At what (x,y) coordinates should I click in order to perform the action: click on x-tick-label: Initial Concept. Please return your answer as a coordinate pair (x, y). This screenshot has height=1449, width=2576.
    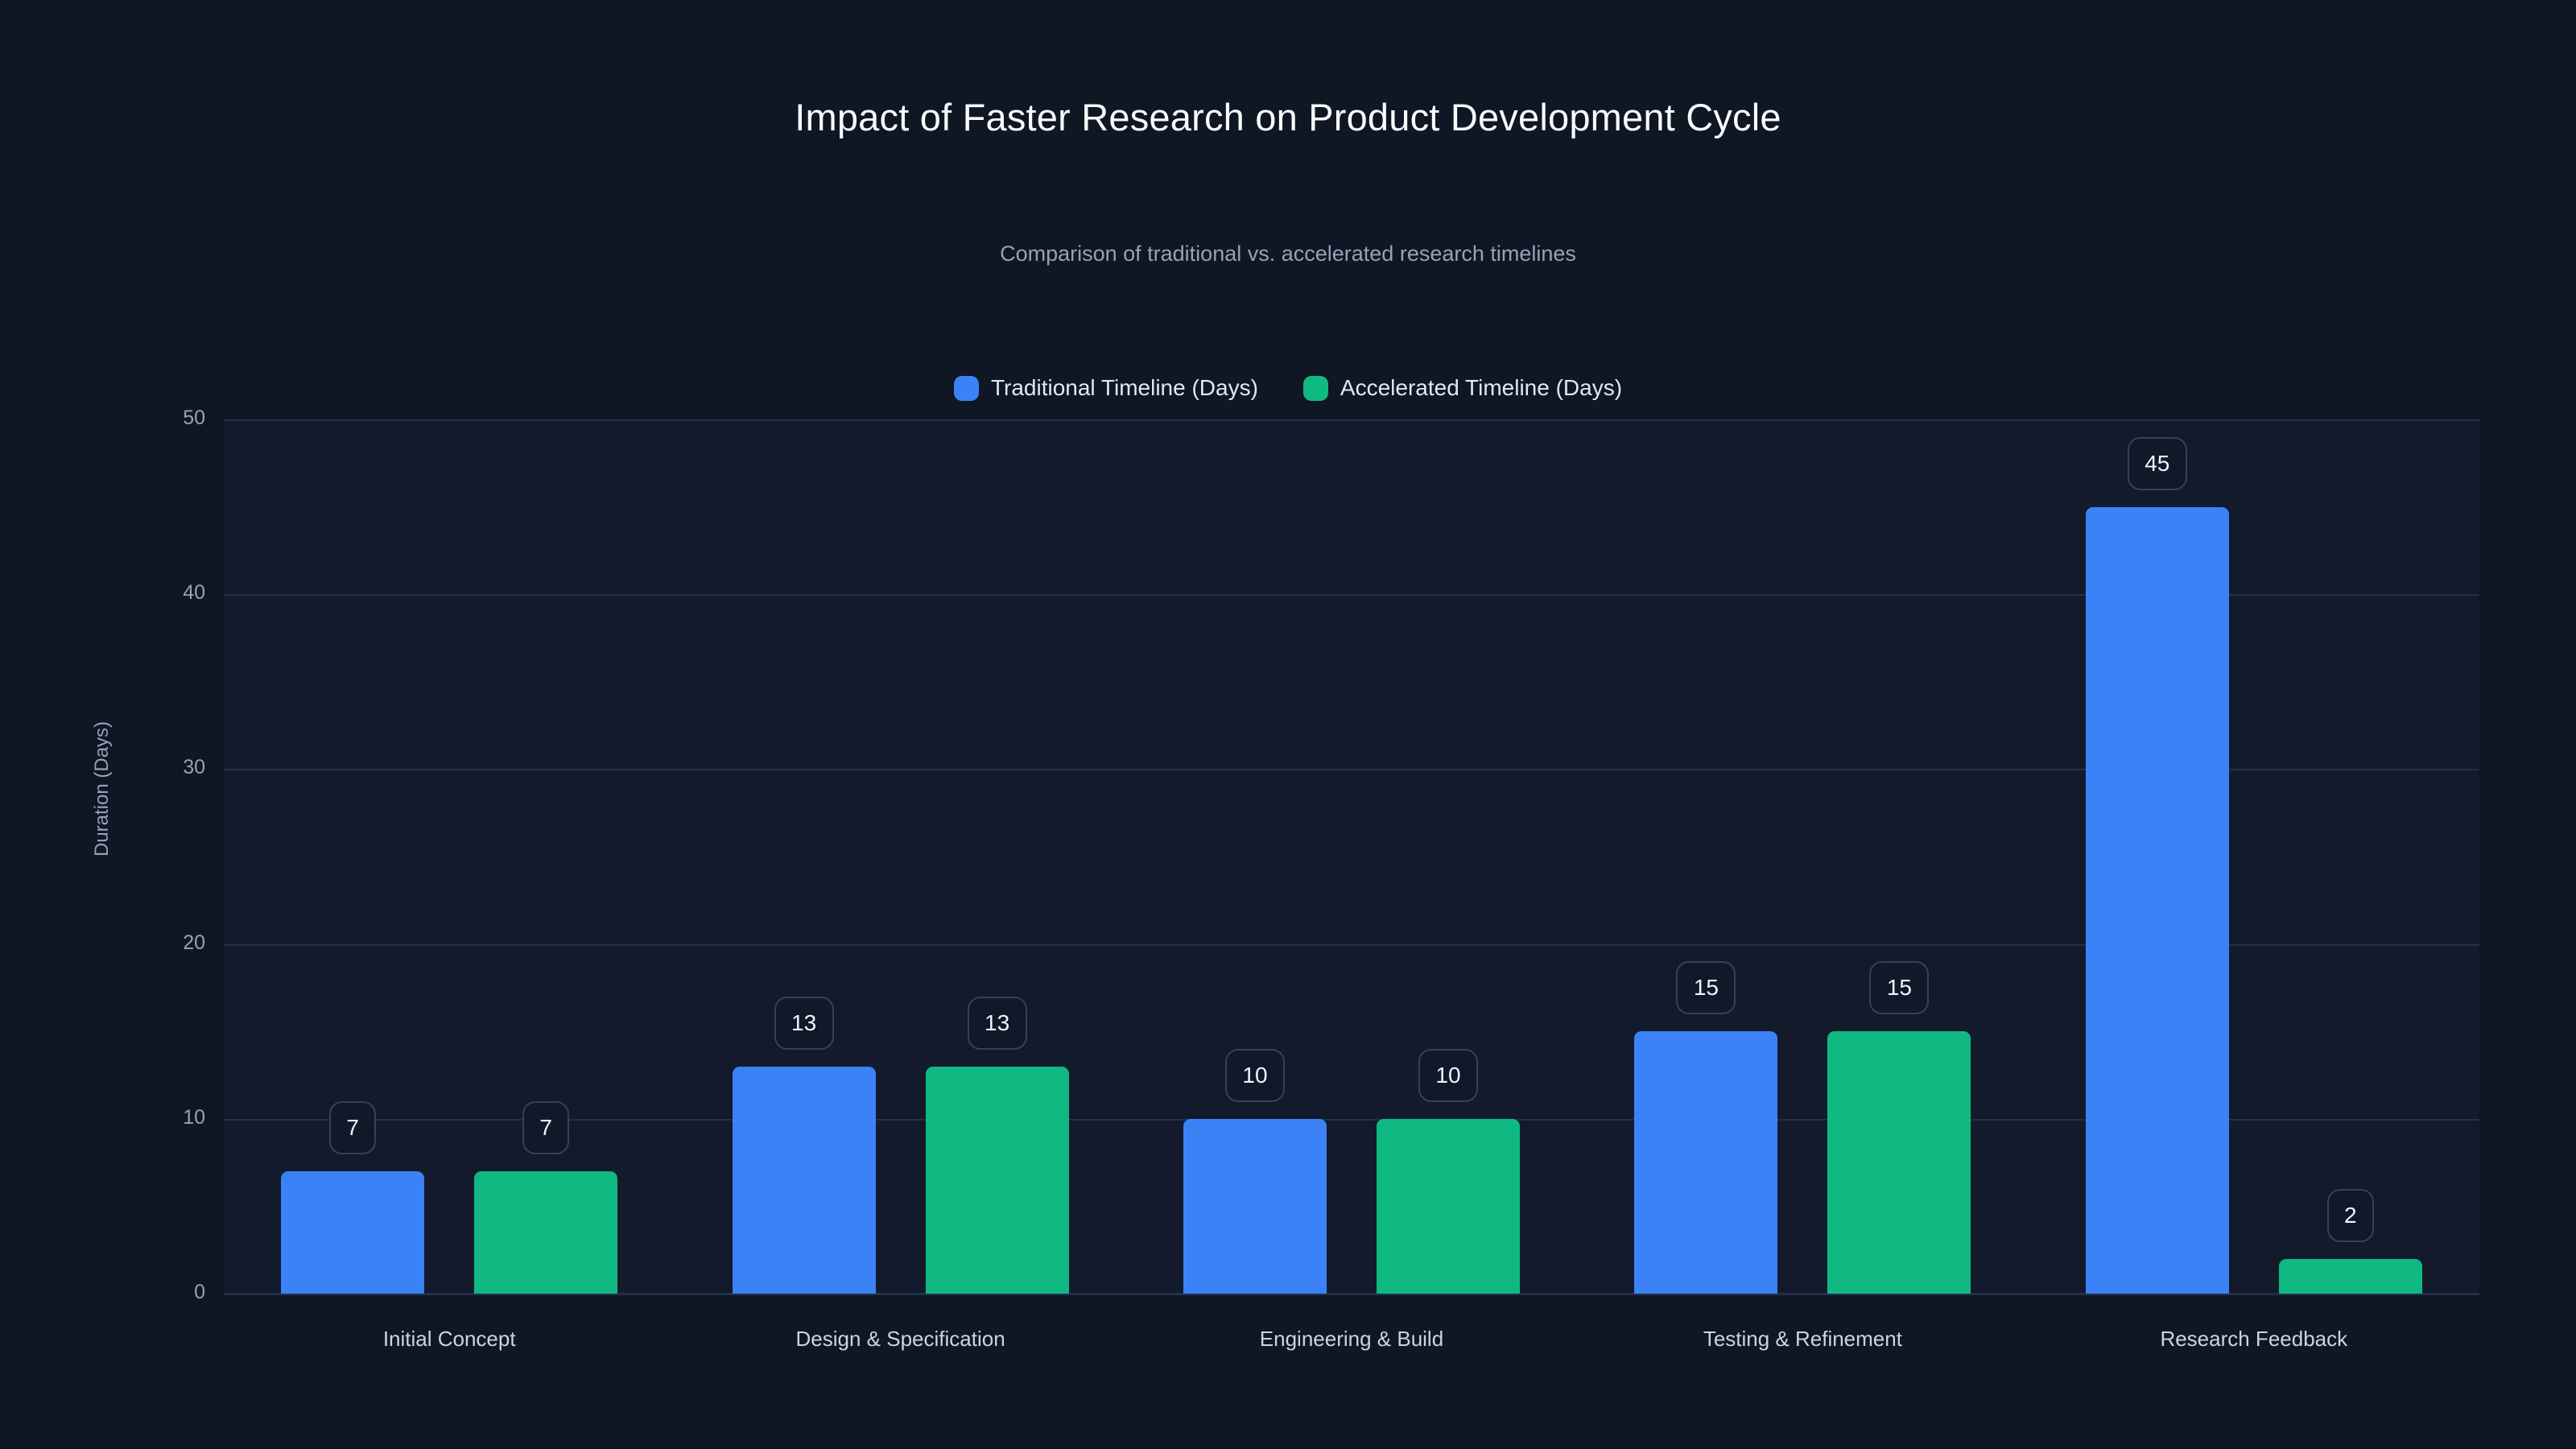
    Looking at the image, I should click on (449, 1339).